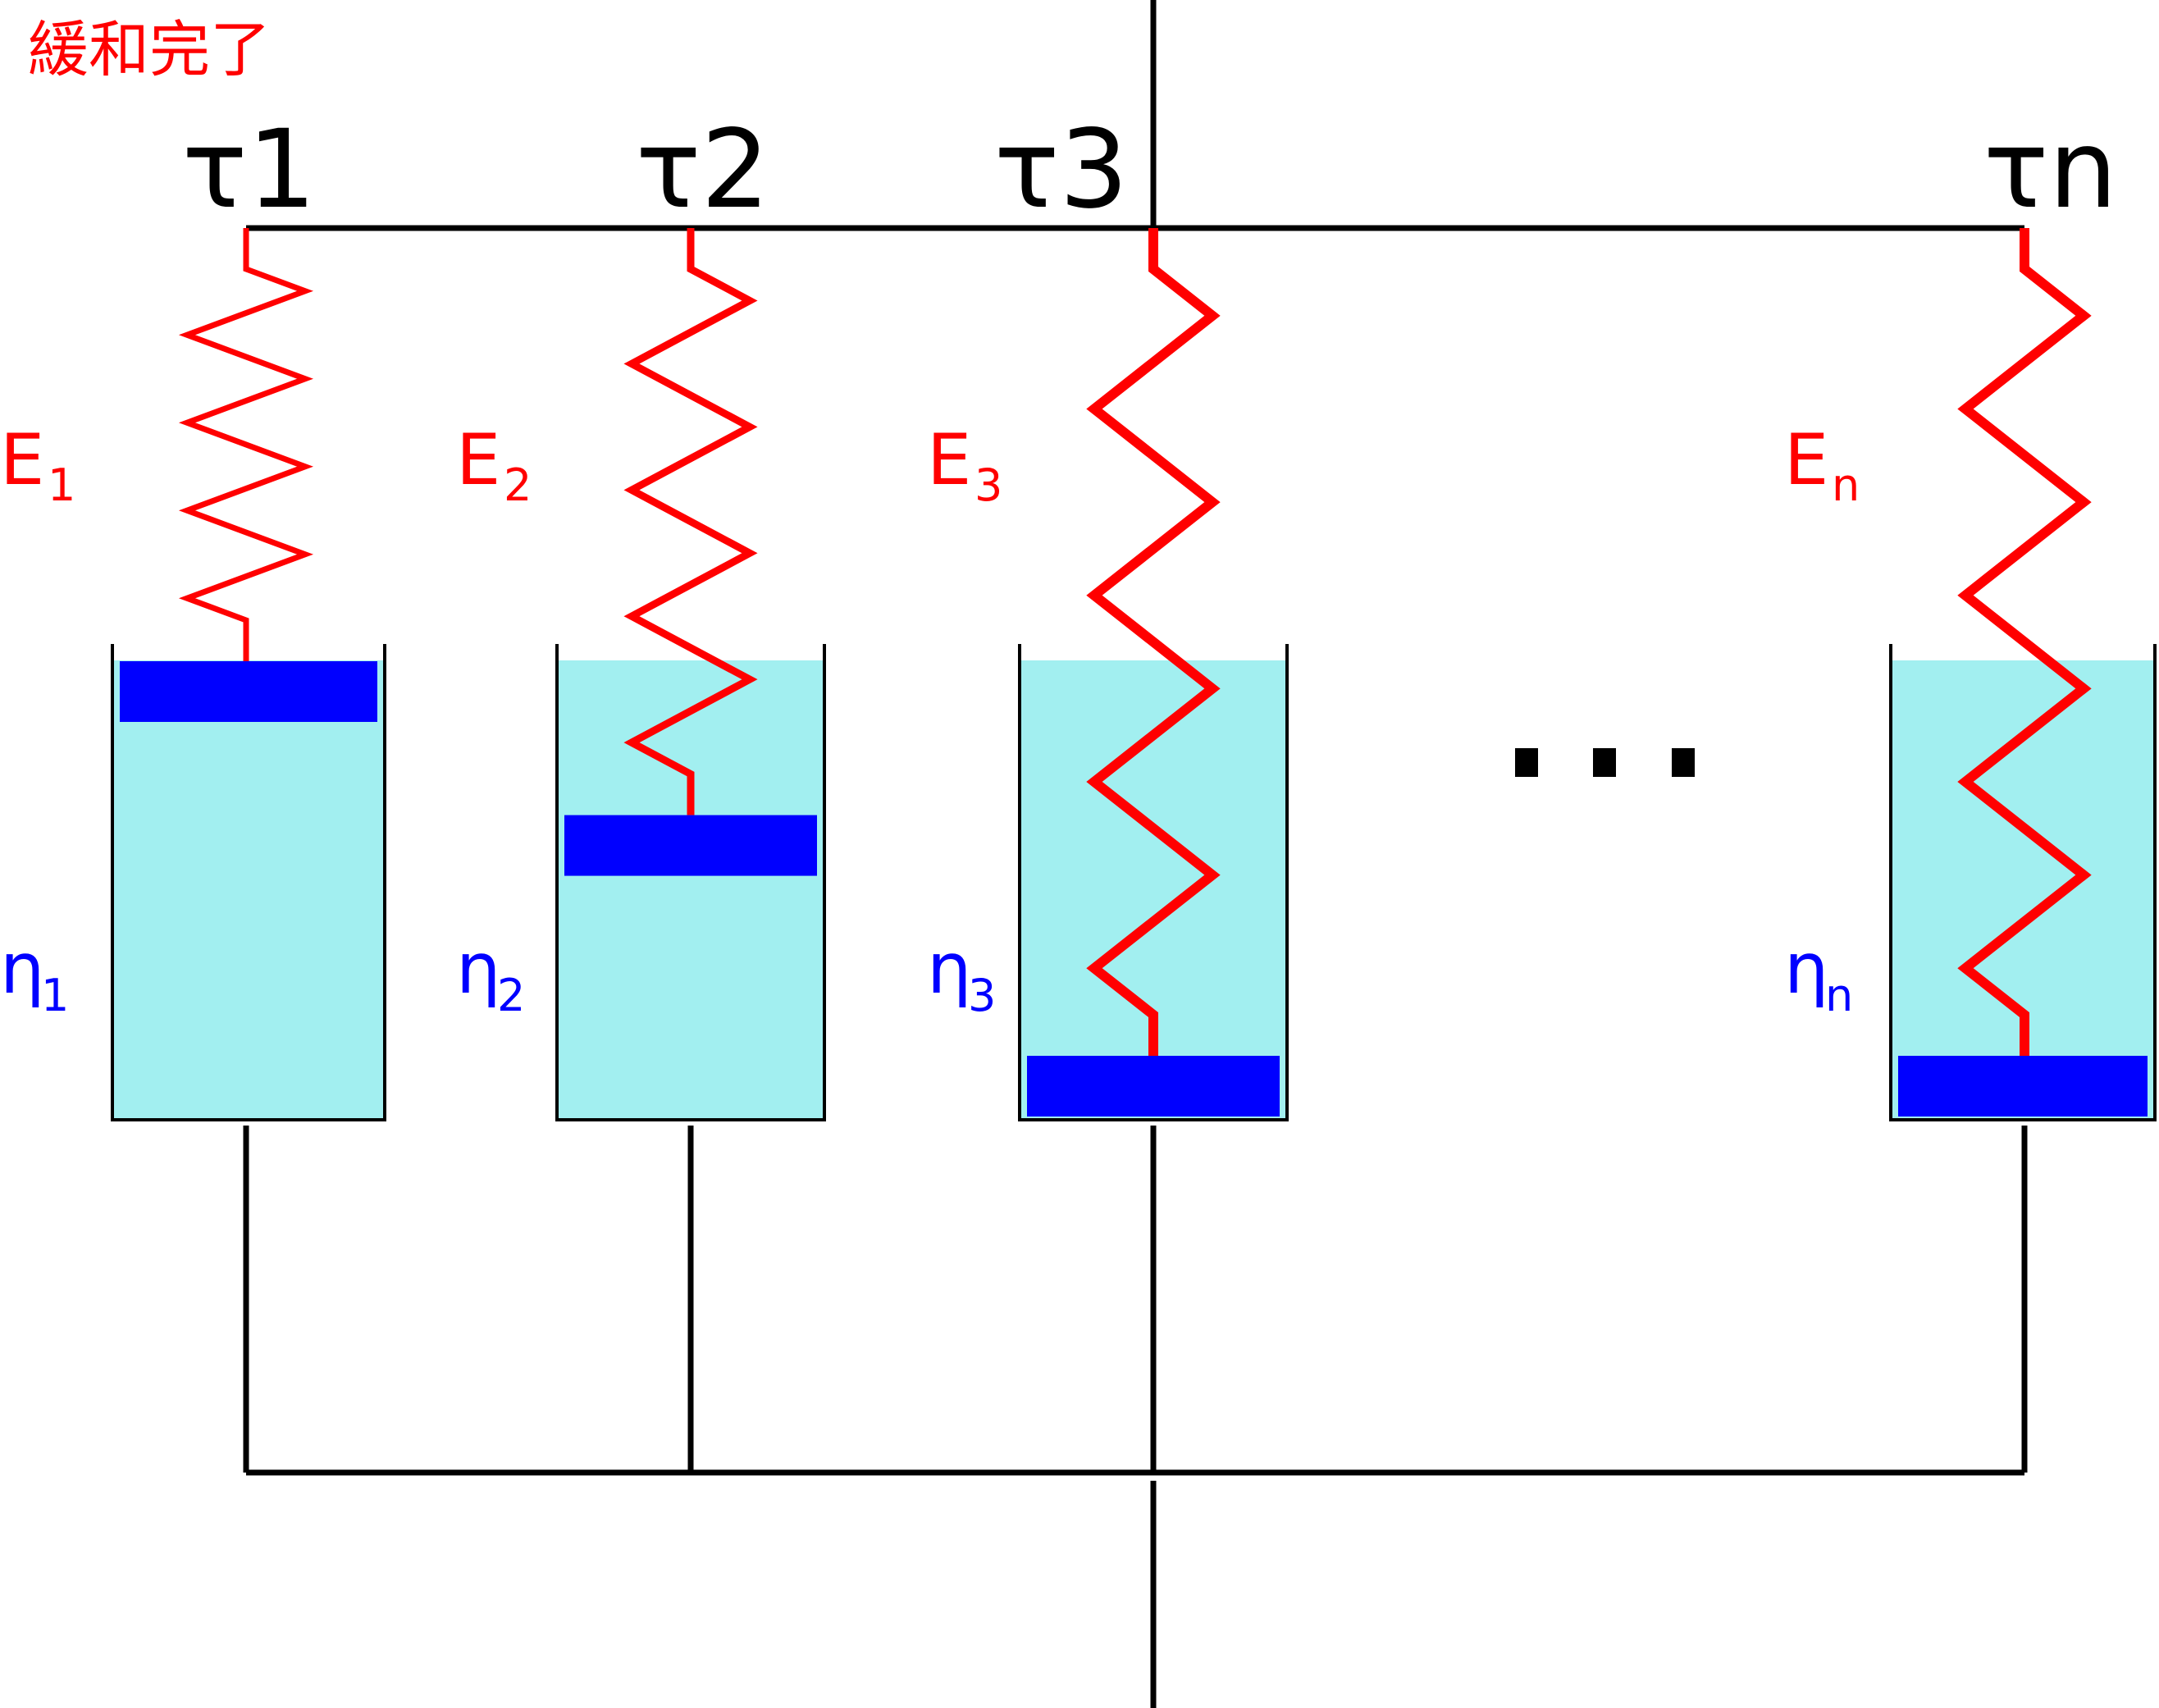 The width and height of the screenshot is (2159, 1708). I want to click on dashpot-piston-n, so click(2023, 1086).